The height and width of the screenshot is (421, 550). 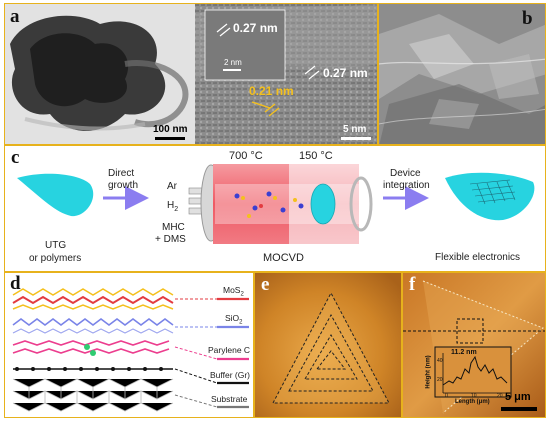 What do you see at coordinates (492, 192) in the screenshot?
I see `device-grid` at bounding box center [492, 192].